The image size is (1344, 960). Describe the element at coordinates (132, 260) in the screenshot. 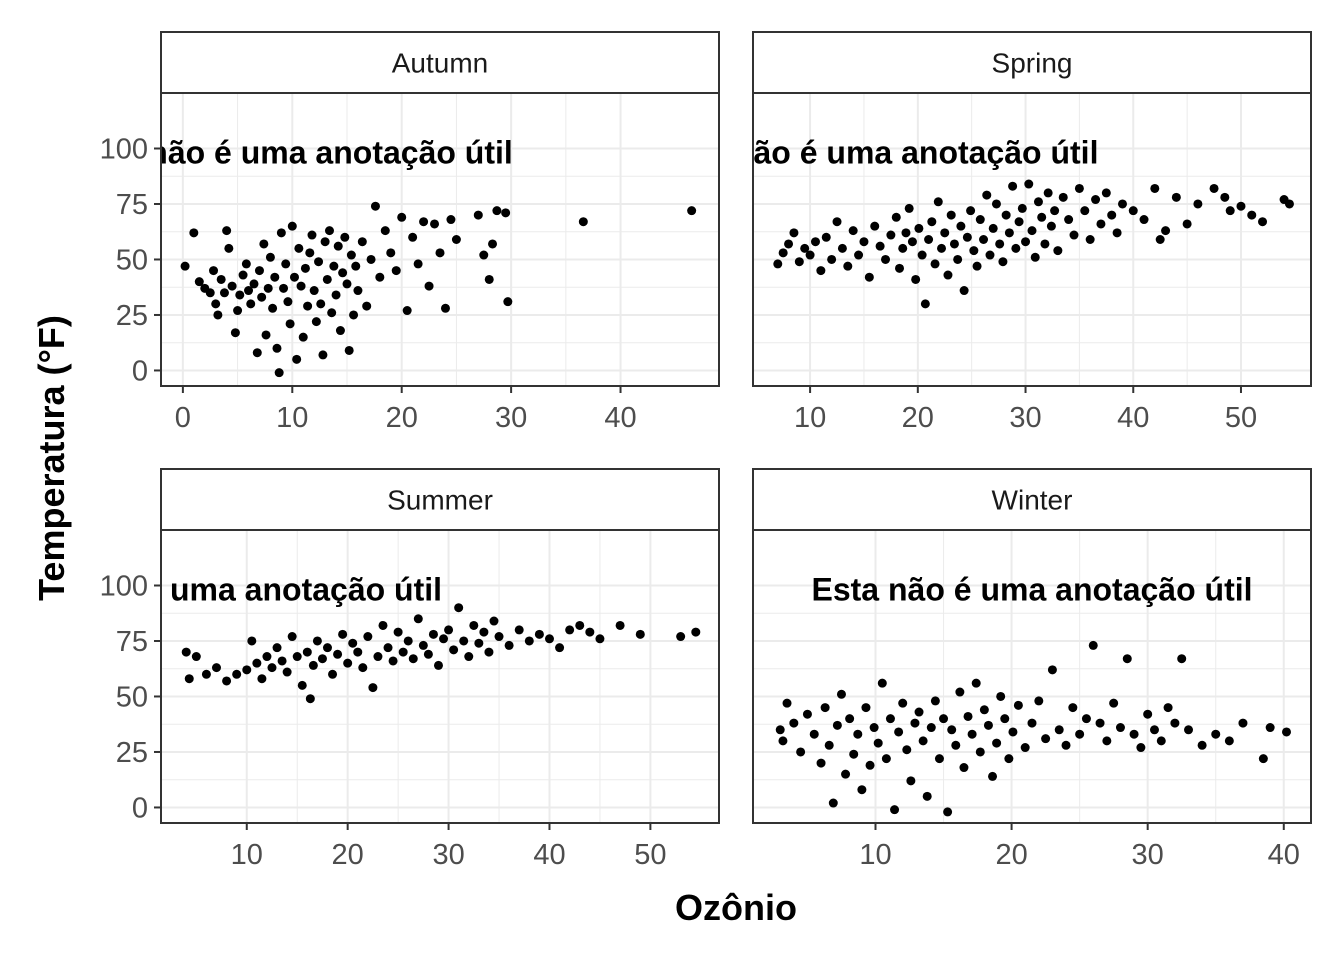

I see `y-tick-label: 50` at that location.